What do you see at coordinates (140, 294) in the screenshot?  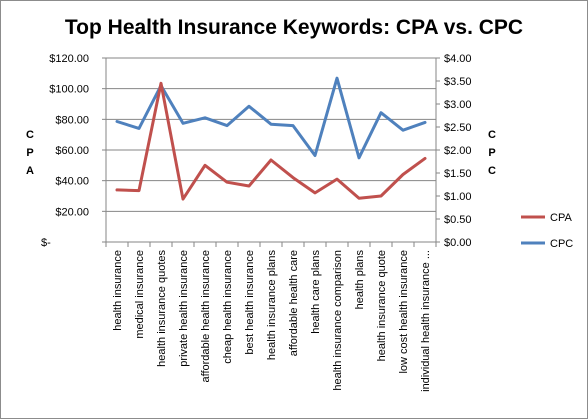 I see `category-label: medical insurance` at bounding box center [140, 294].